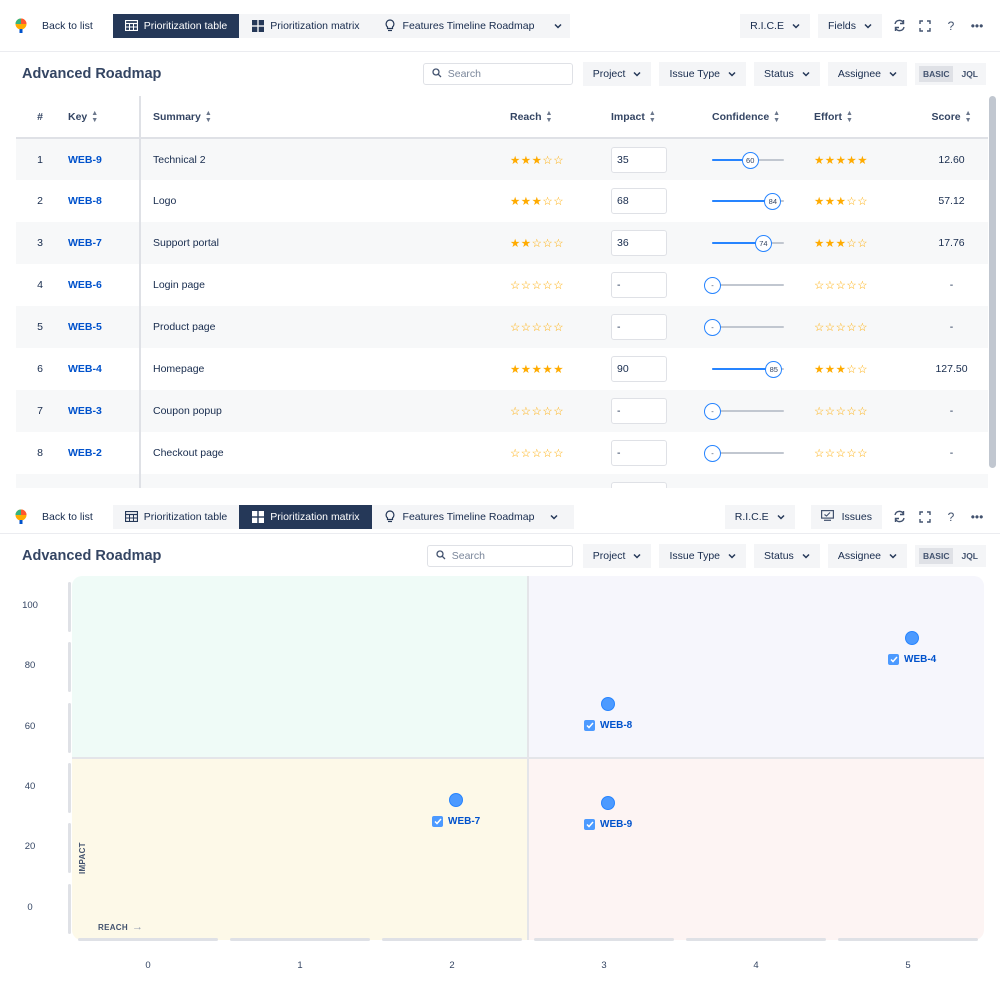  Describe the element at coordinates (537, 370) in the screenshot. I see `reach-rating: ★★★★★` at that location.